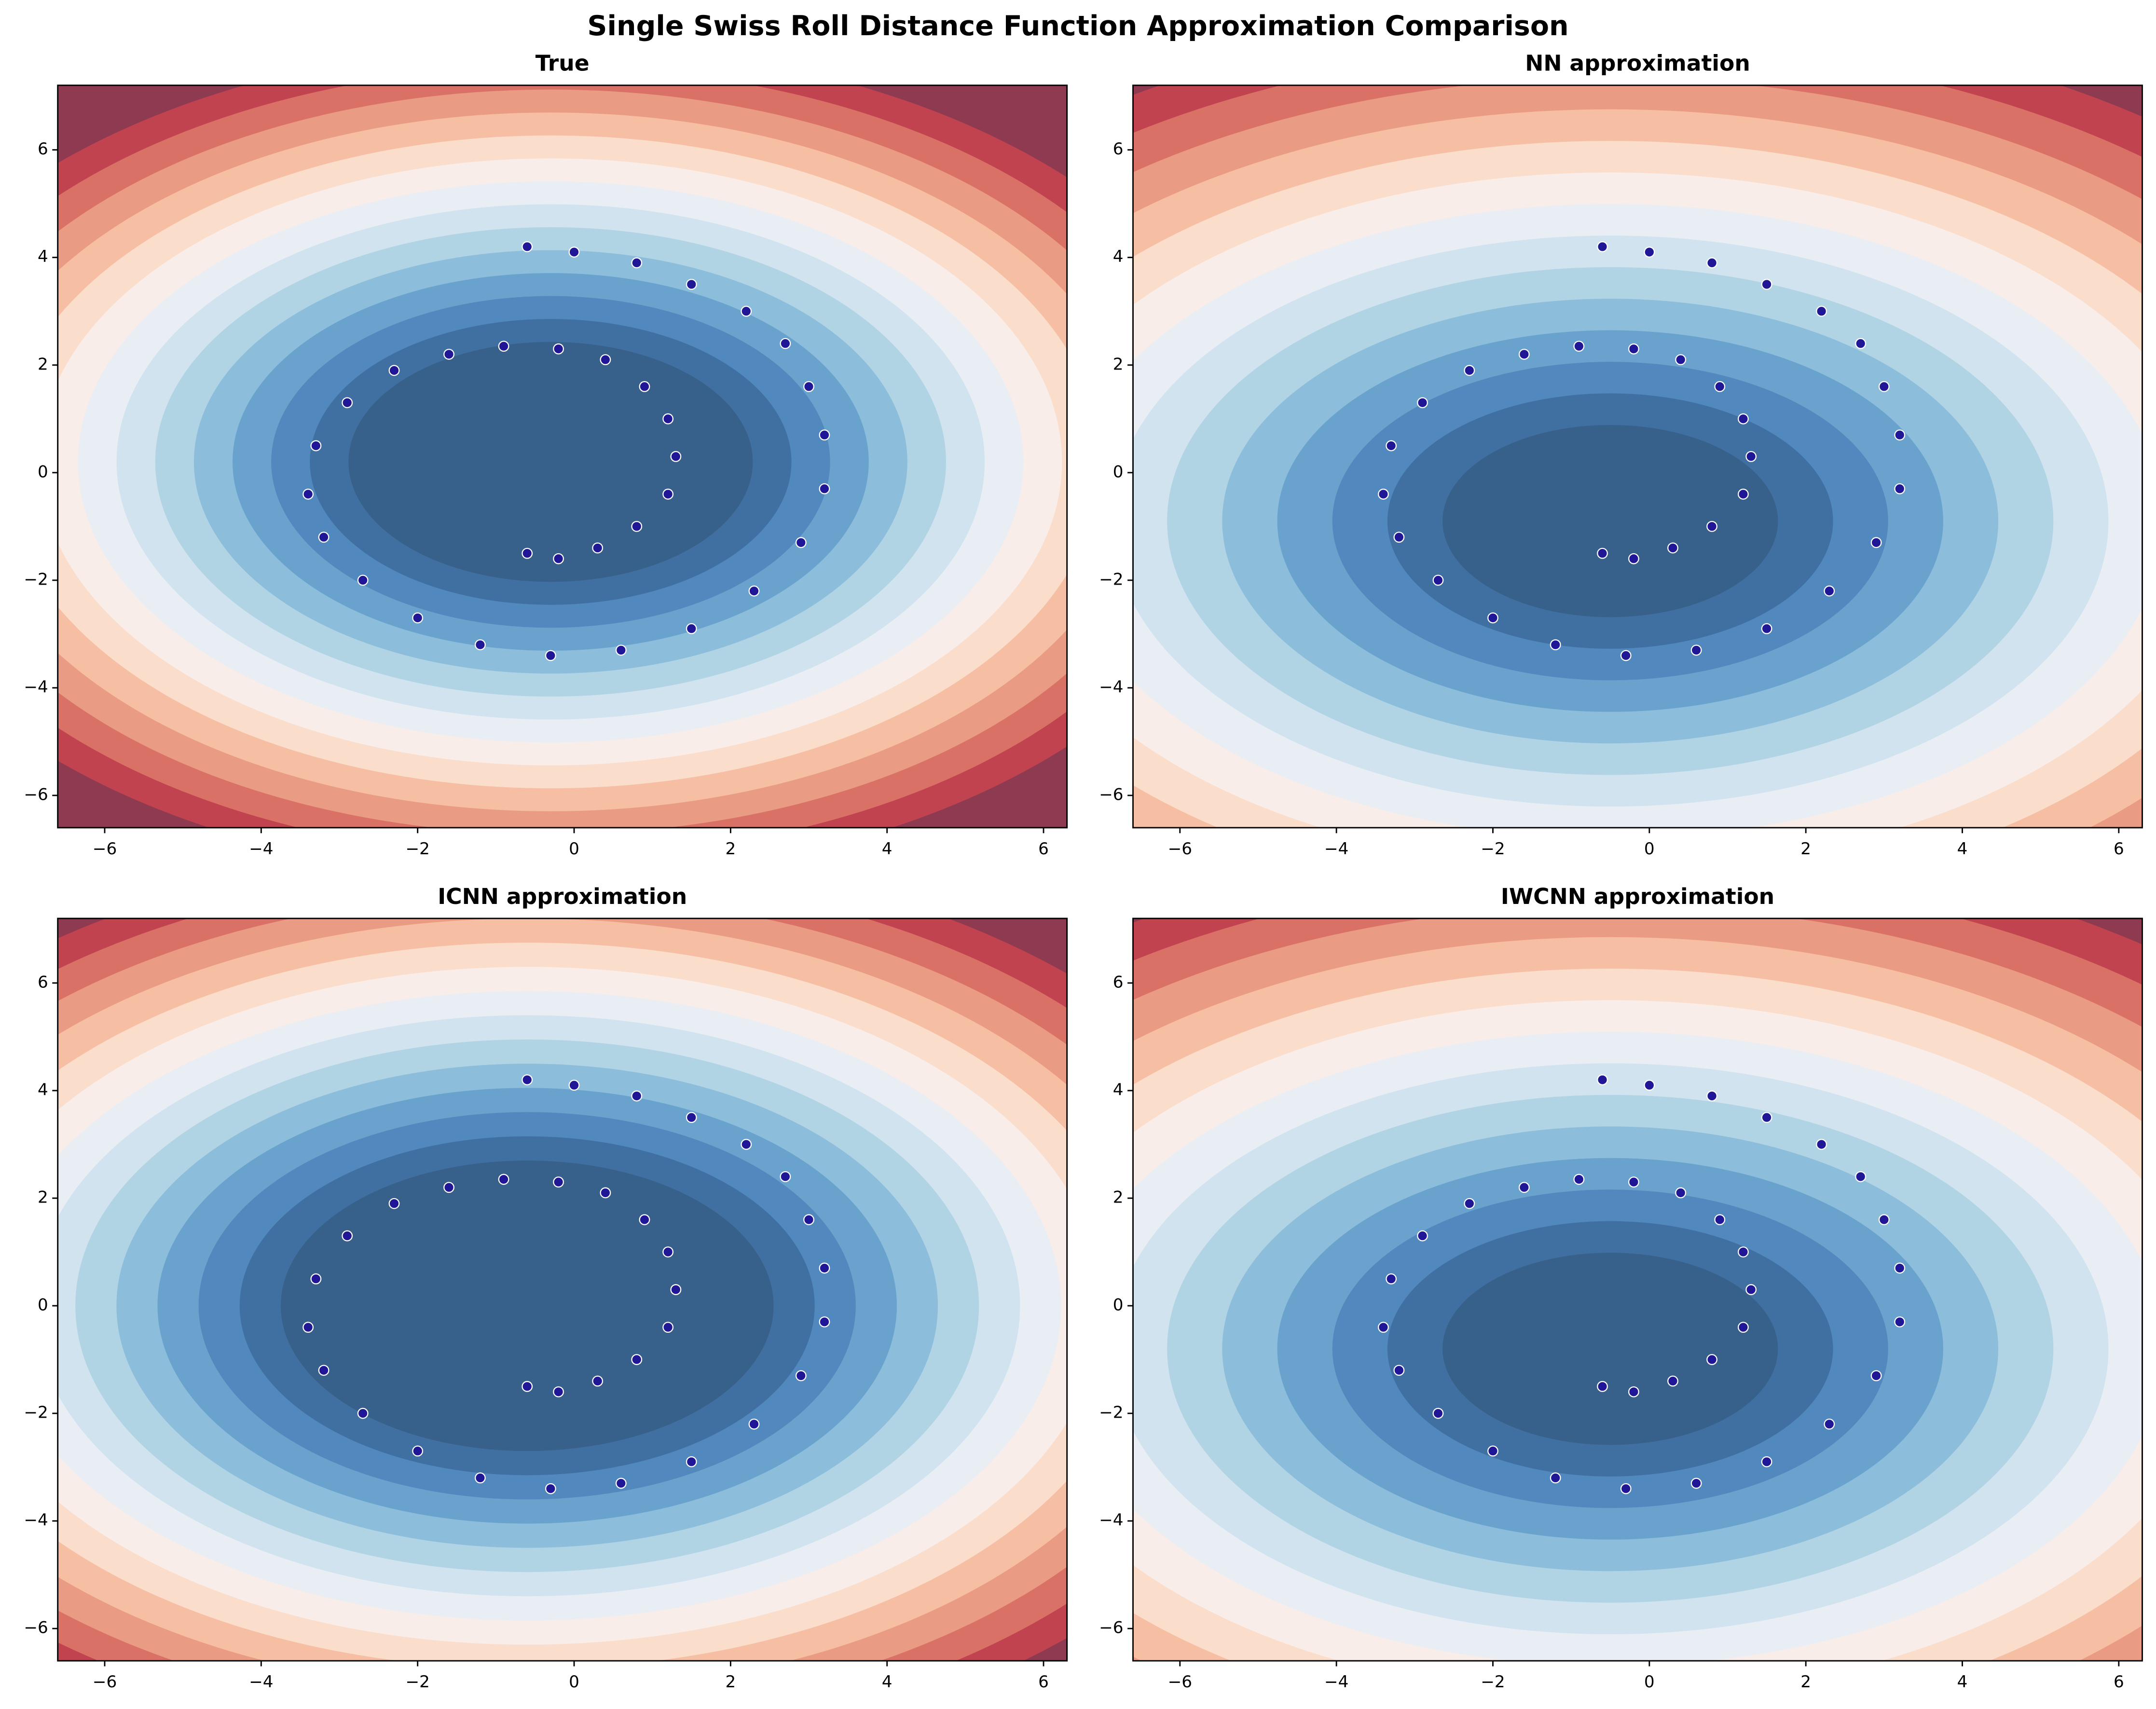 This screenshot has width=2156, height=1709. I want to click on y-tick-label: 4, so click(1118, 1089).